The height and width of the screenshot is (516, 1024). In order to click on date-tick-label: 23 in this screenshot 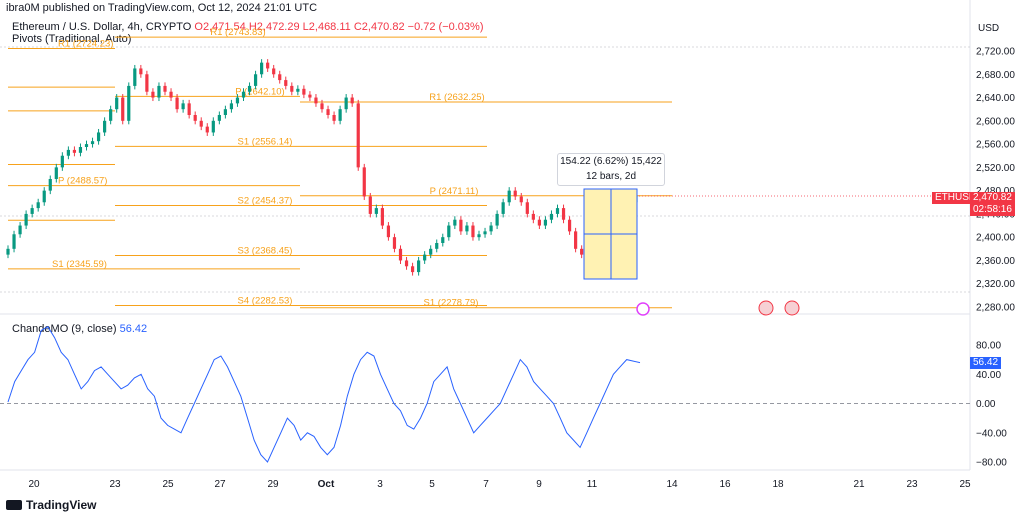, I will do `click(912, 484)`.